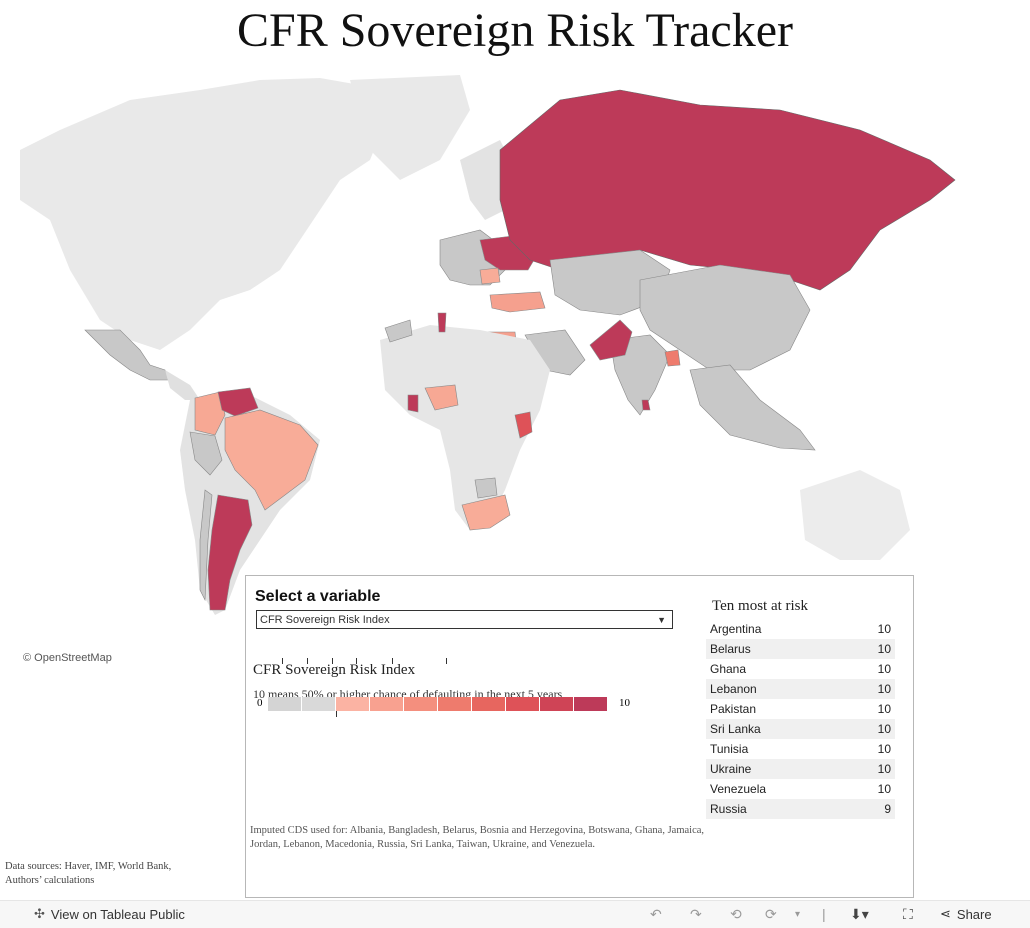 This screenshot has height=928, width=1030. Describe the element at coordinates (945, 913) in the screenshot. I see `share-icon: ⋖` at that location.